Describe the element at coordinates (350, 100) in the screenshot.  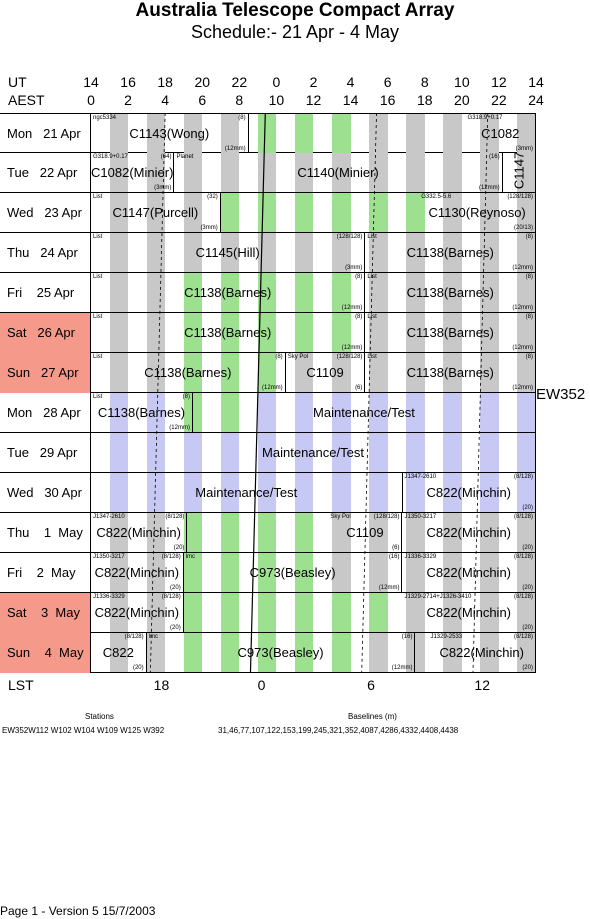
I see `aest-tick-label: 14` at that location.